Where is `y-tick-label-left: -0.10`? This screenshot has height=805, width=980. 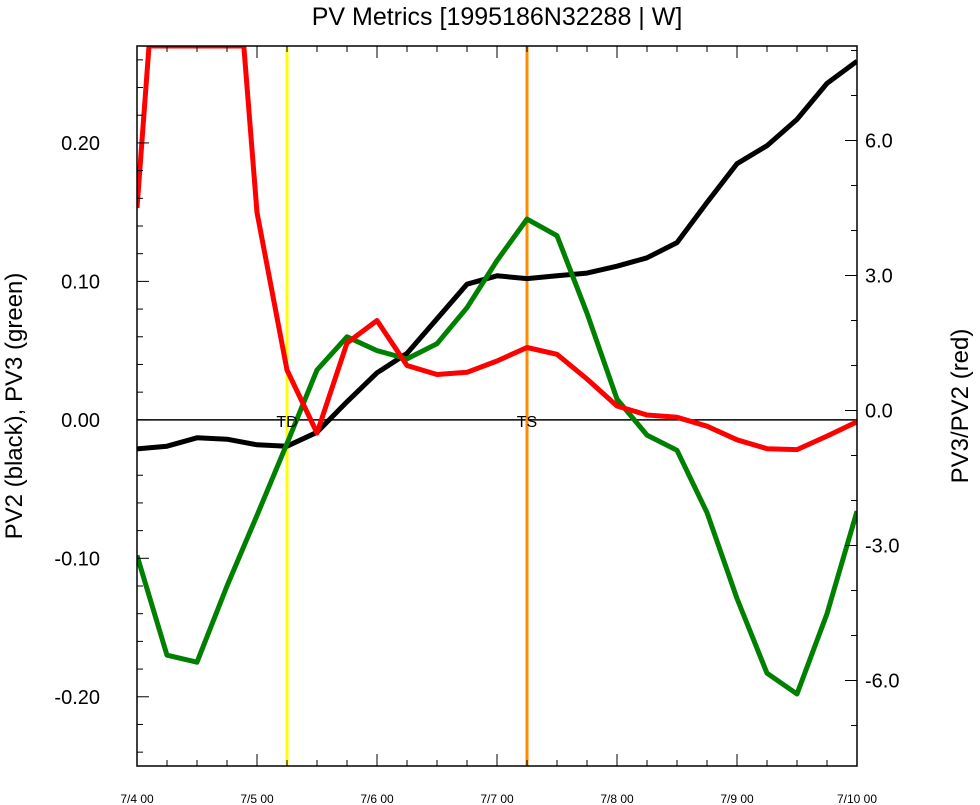 y-tick-label-left: -0.10 is located at coordinates (77, 559).